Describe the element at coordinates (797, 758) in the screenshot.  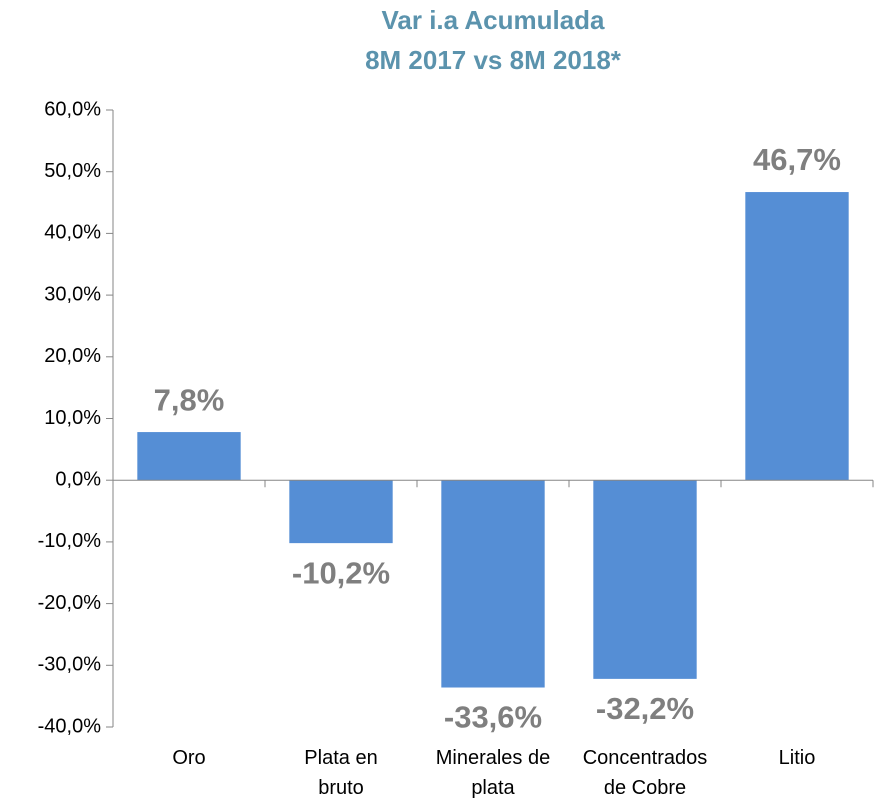
I see `x-tick-label: Litio` at that location.